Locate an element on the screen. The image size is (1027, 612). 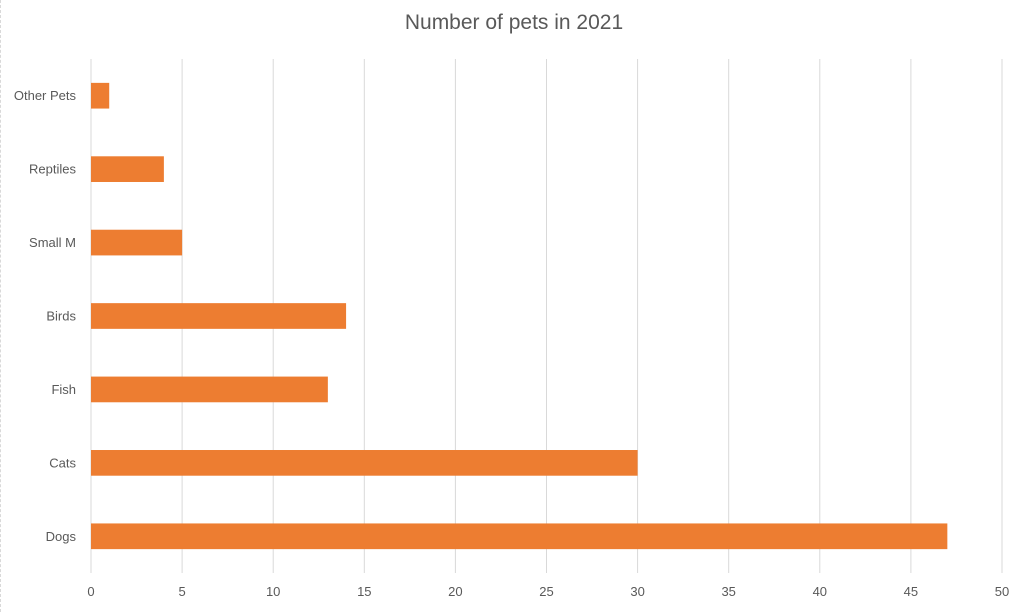
category-label-small-m: Small M is located at coordinates (52, 242).